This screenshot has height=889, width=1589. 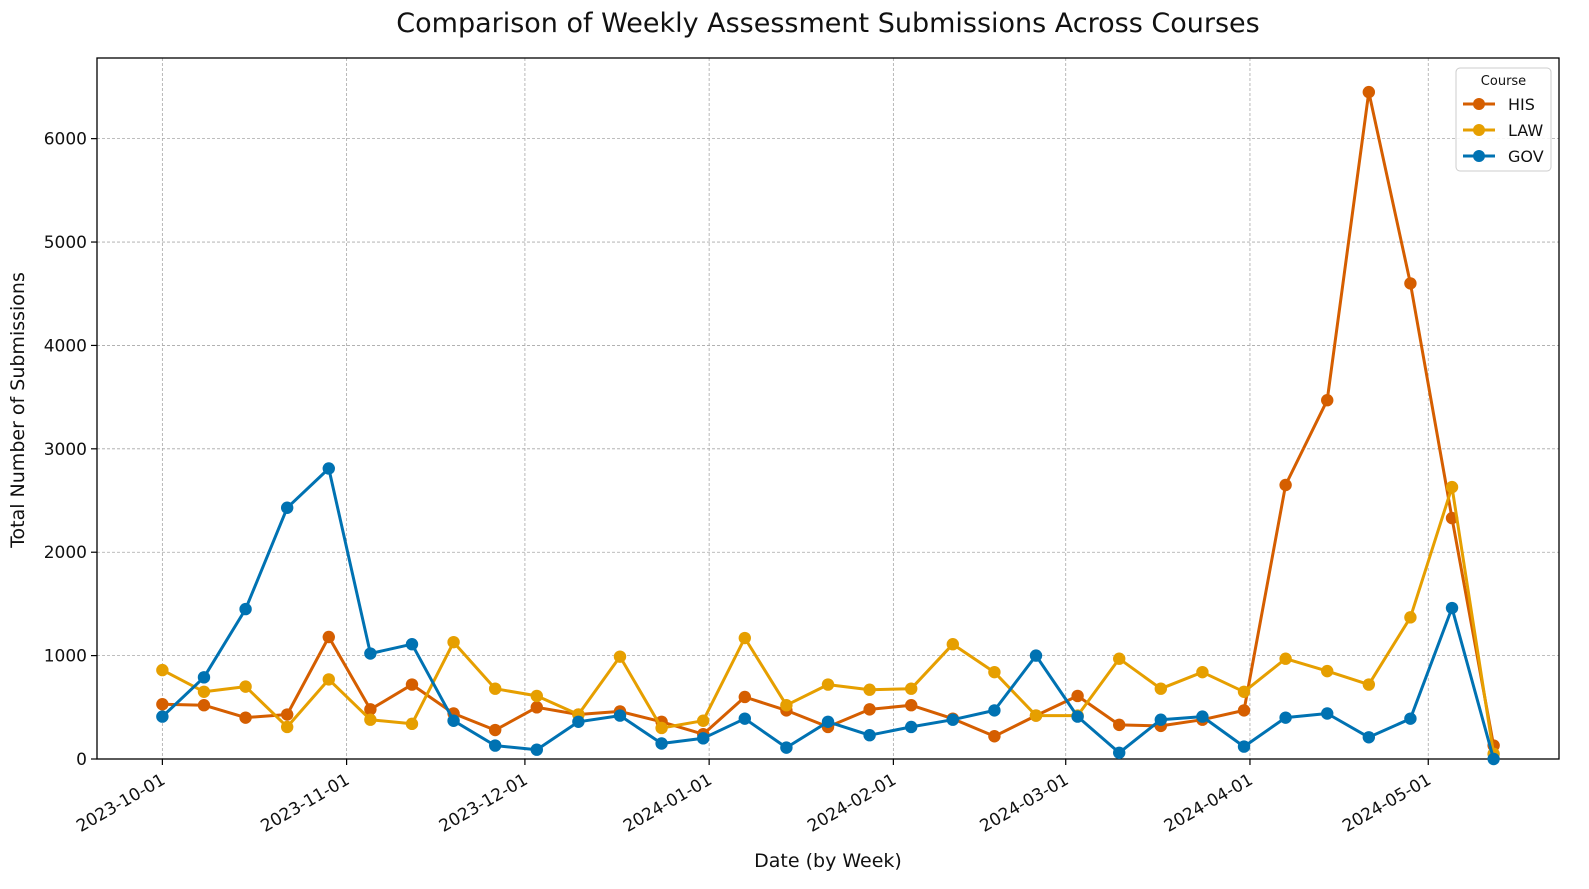 What do you see at coordinates (65, 346) in the screenshot?
I see `y-tick-label: 4000` at bounding box center [65, 346].